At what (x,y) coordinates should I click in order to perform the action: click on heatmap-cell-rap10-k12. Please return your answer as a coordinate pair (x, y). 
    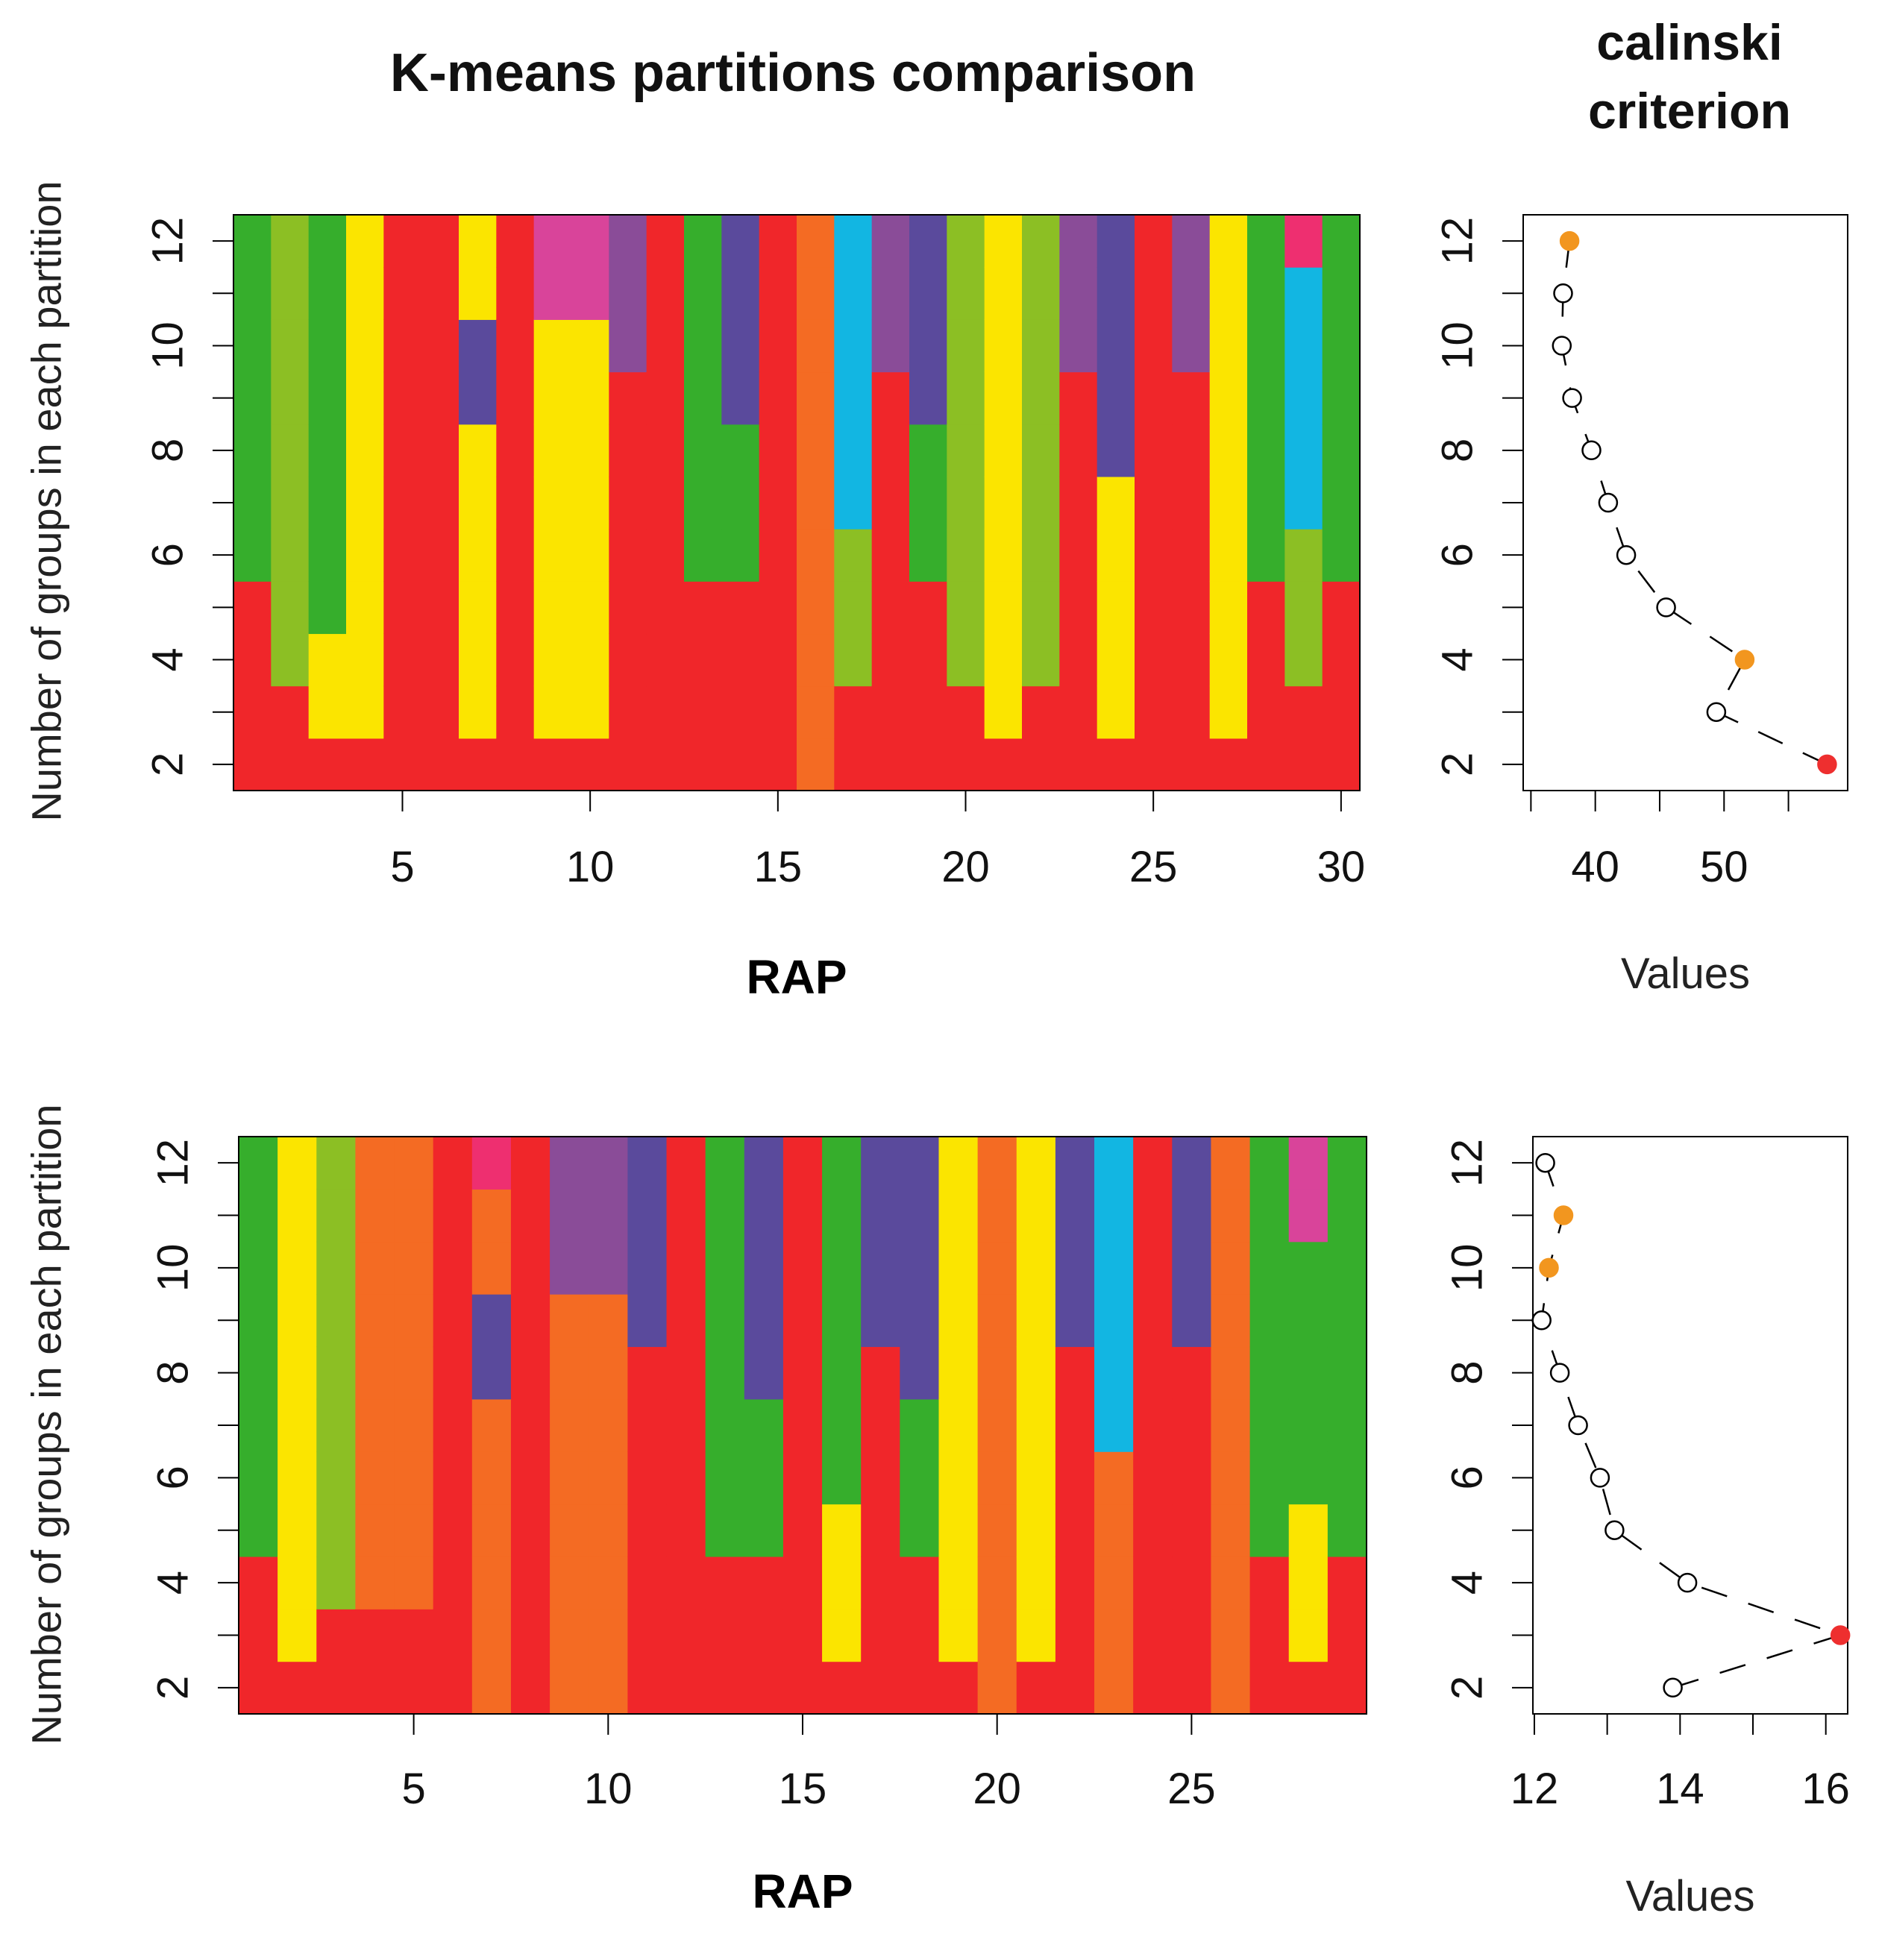
    Looking at the image, I should click on (608, 1163).